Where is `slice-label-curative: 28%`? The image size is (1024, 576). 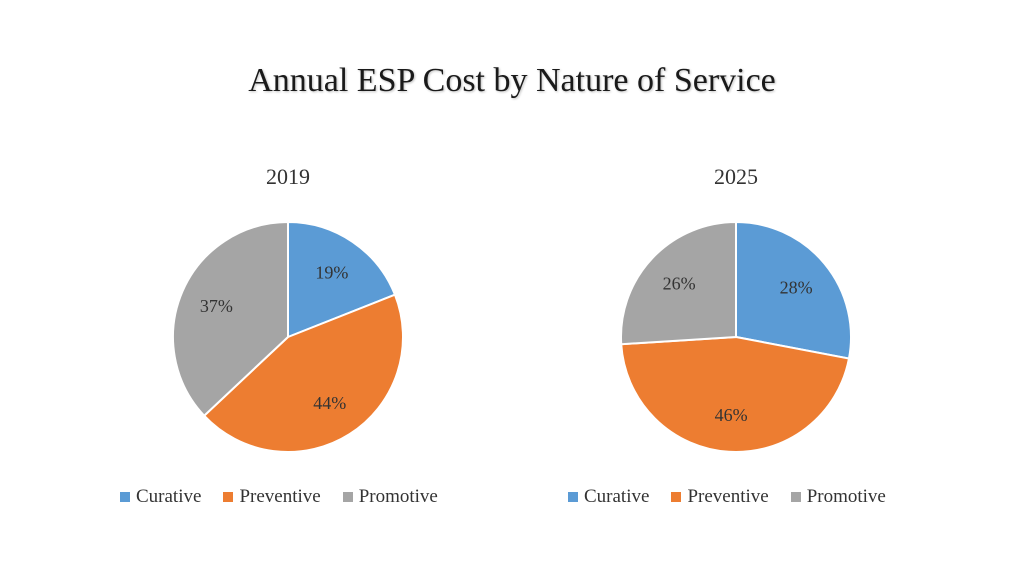 slice-label-curative: 28% is located at coordinates (796, 287).